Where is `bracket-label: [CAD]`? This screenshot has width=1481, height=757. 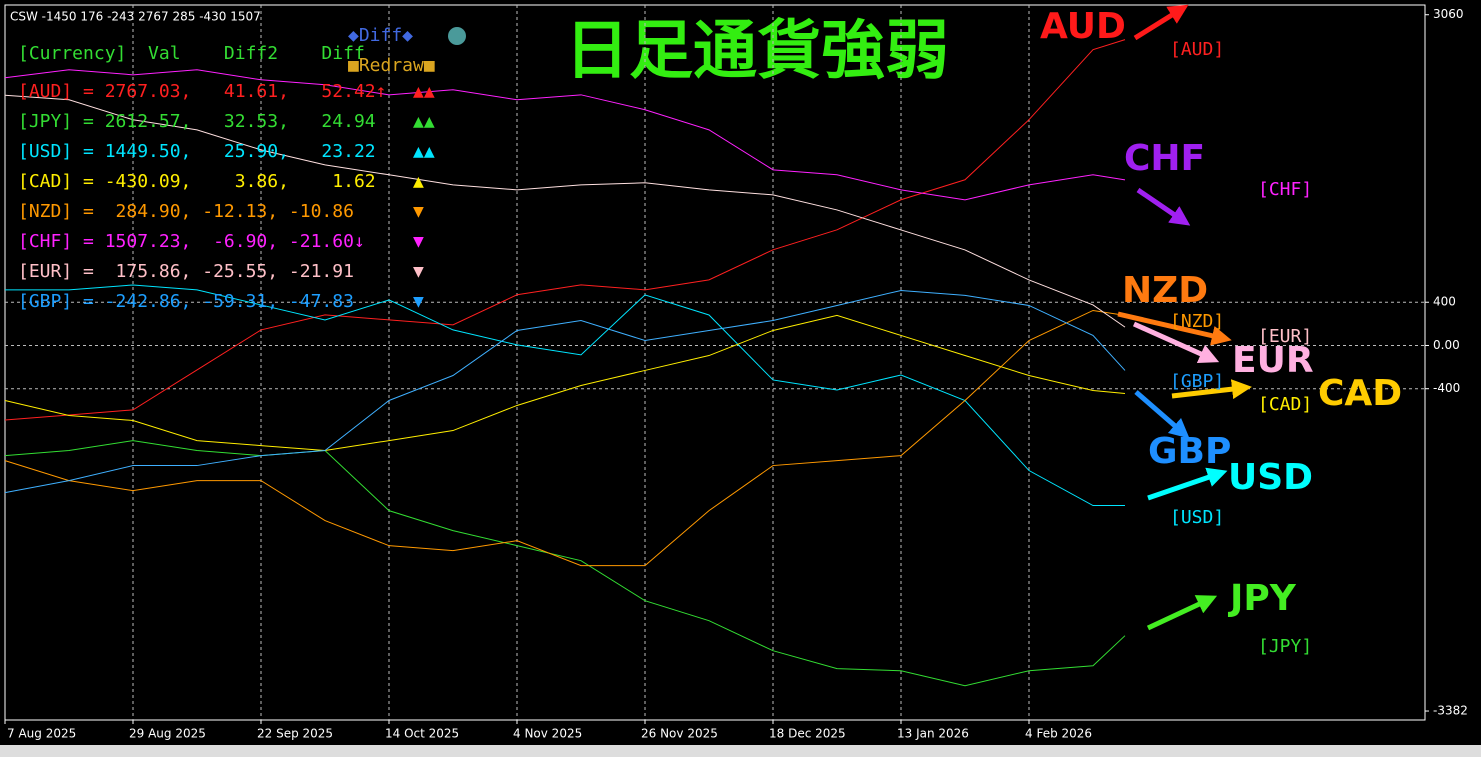 bracket-label: [CAD] is located at coordinates (1285, 404).